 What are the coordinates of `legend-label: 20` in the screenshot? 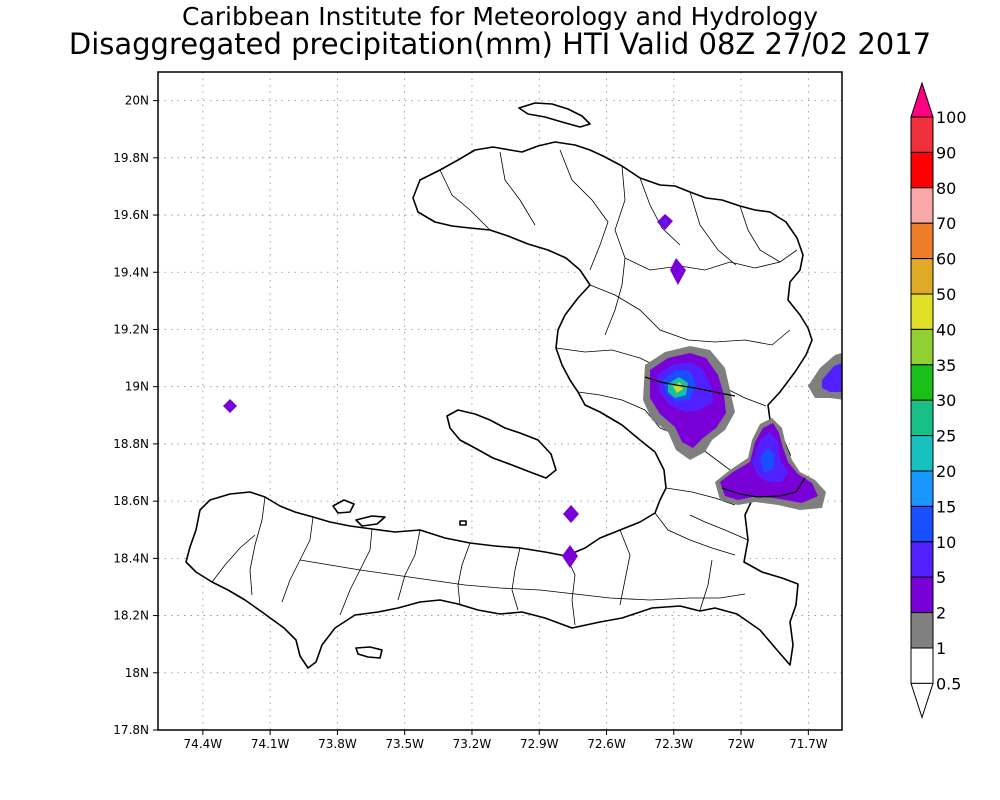 It's located at (946, 471).